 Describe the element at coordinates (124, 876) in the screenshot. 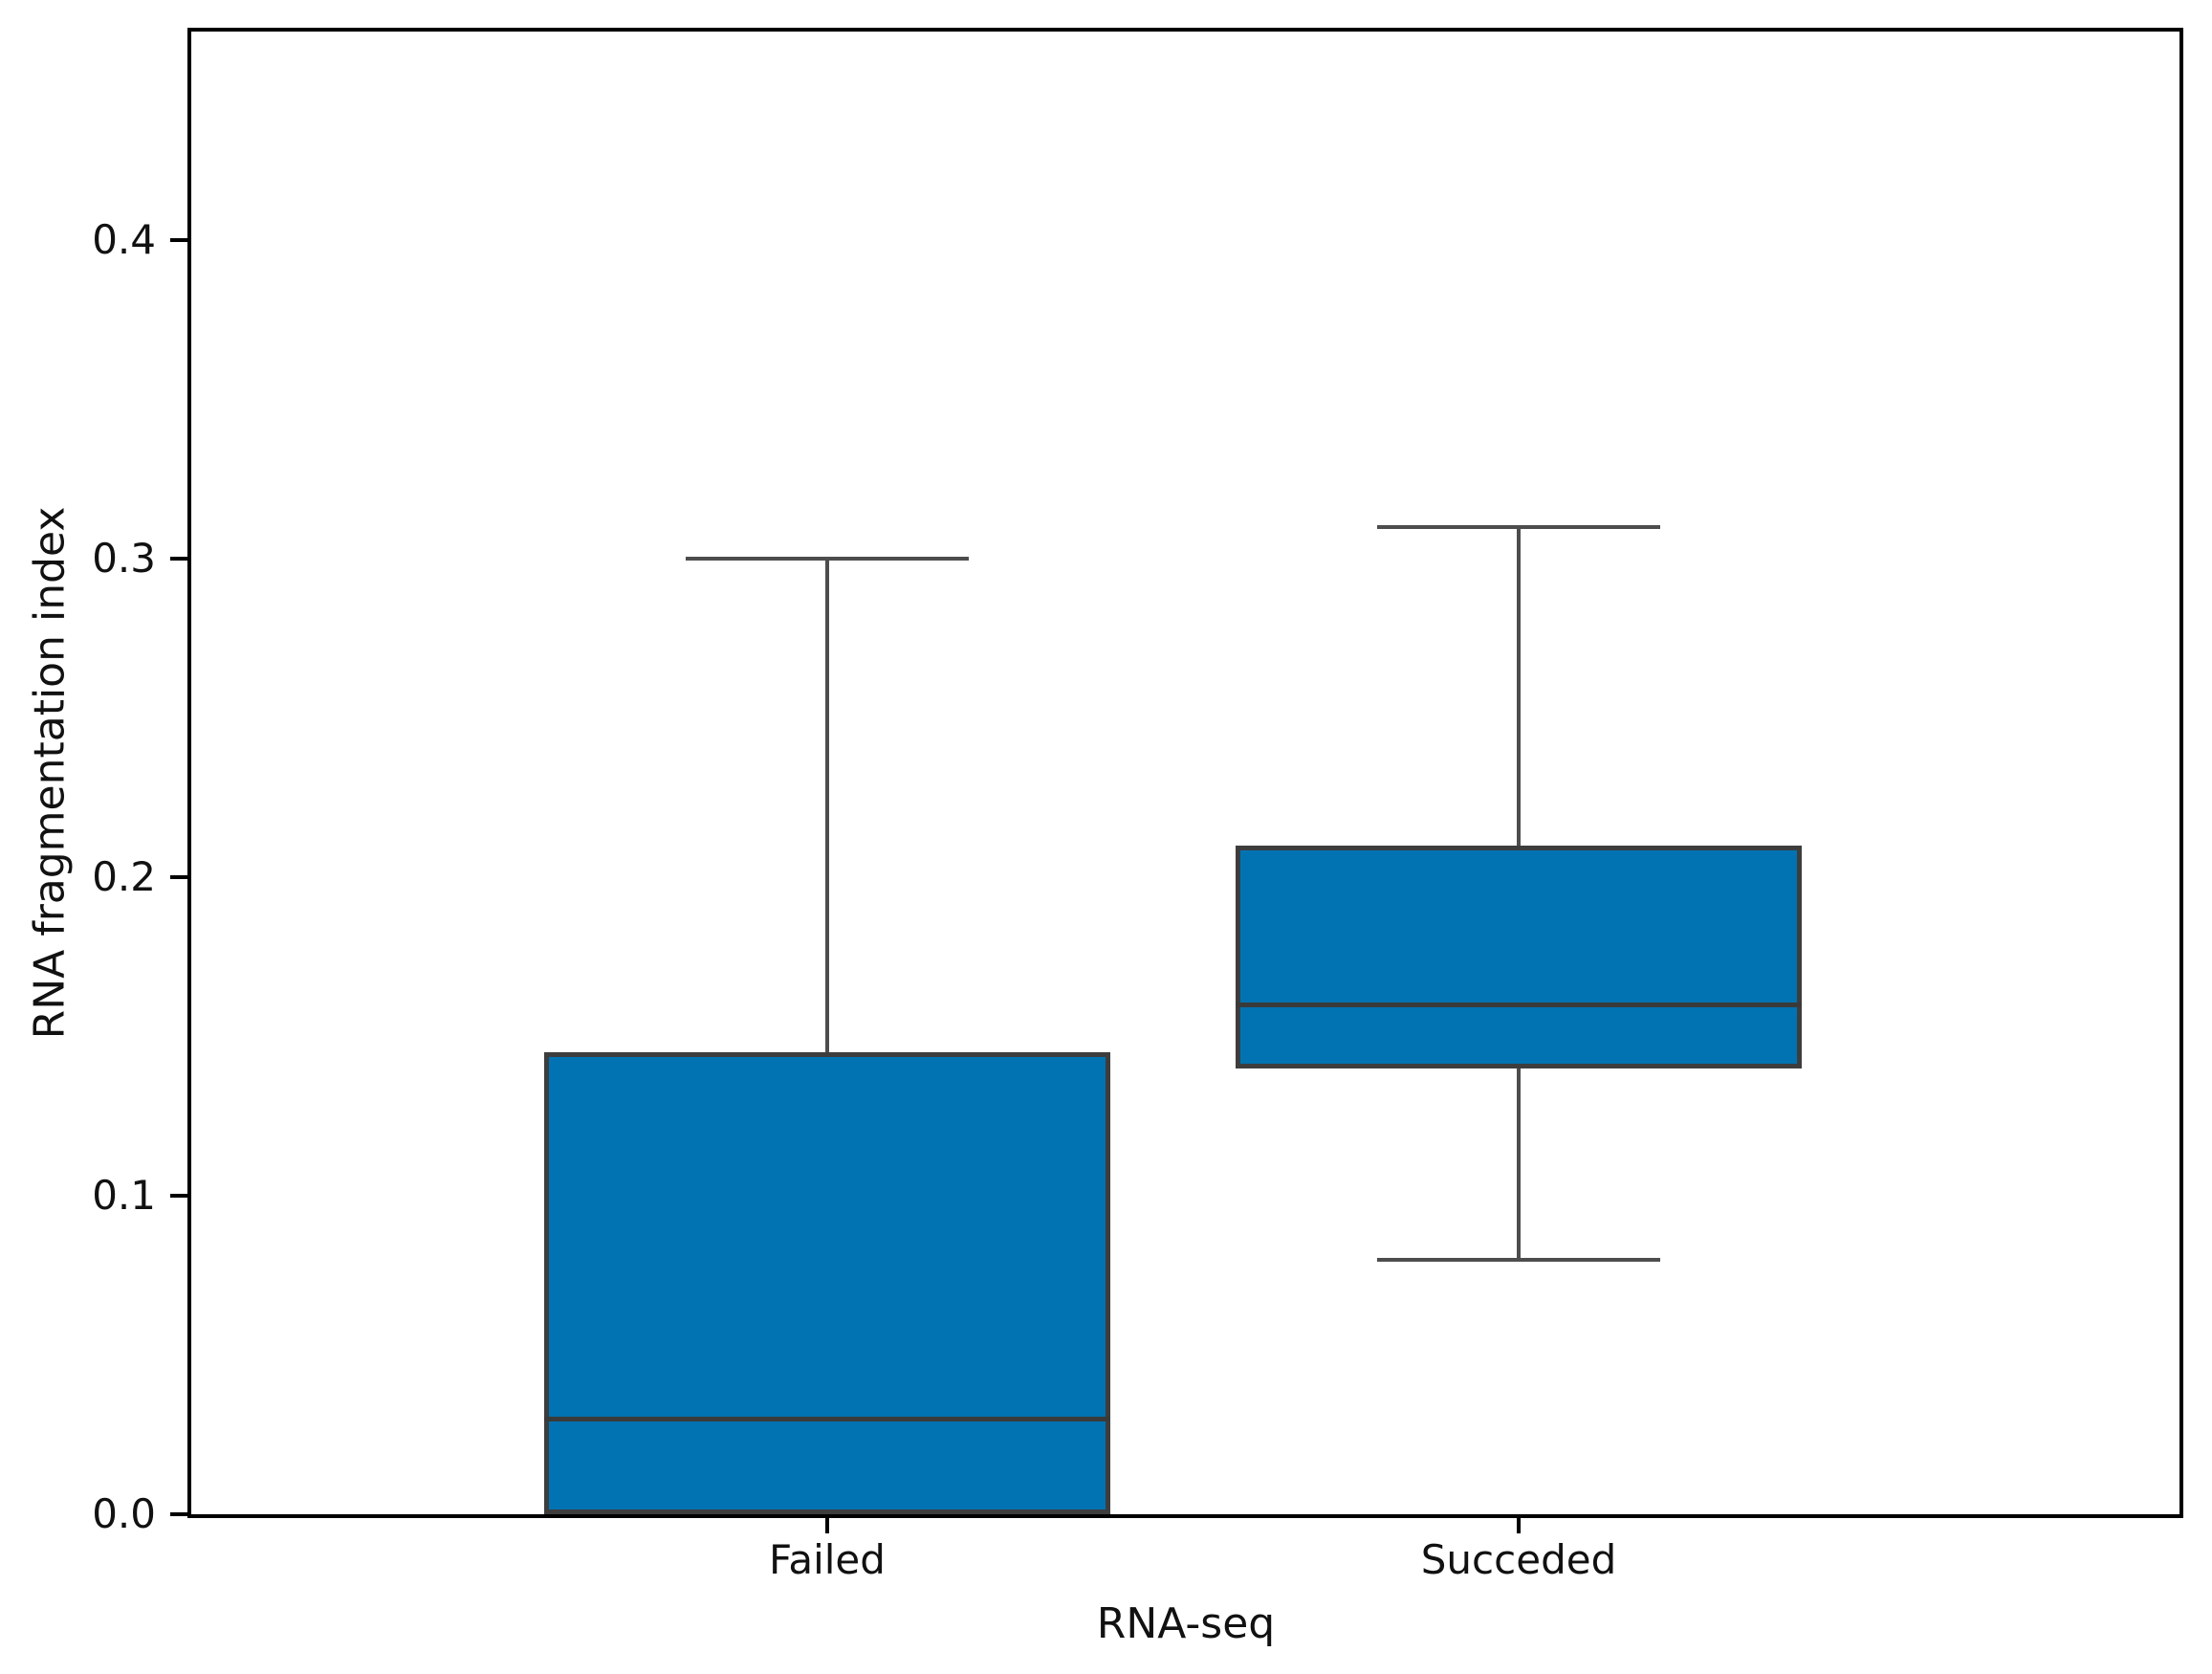

I see `y-tick-label-0-2: 0.2` at that location.